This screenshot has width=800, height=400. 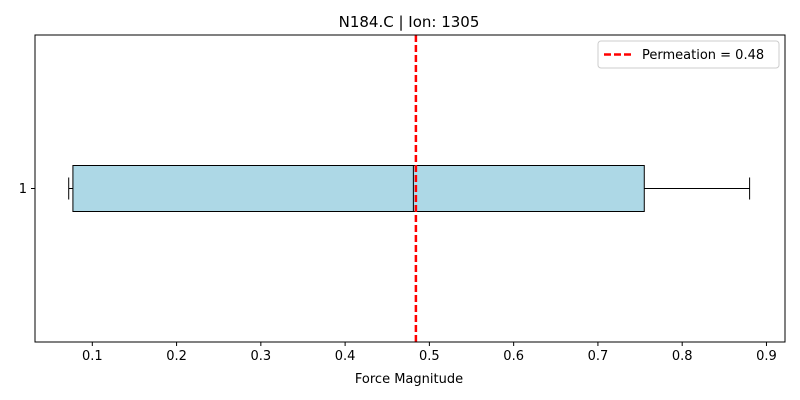 I want to click on x-tick-label: 0.7, so click(x=598, y=356).